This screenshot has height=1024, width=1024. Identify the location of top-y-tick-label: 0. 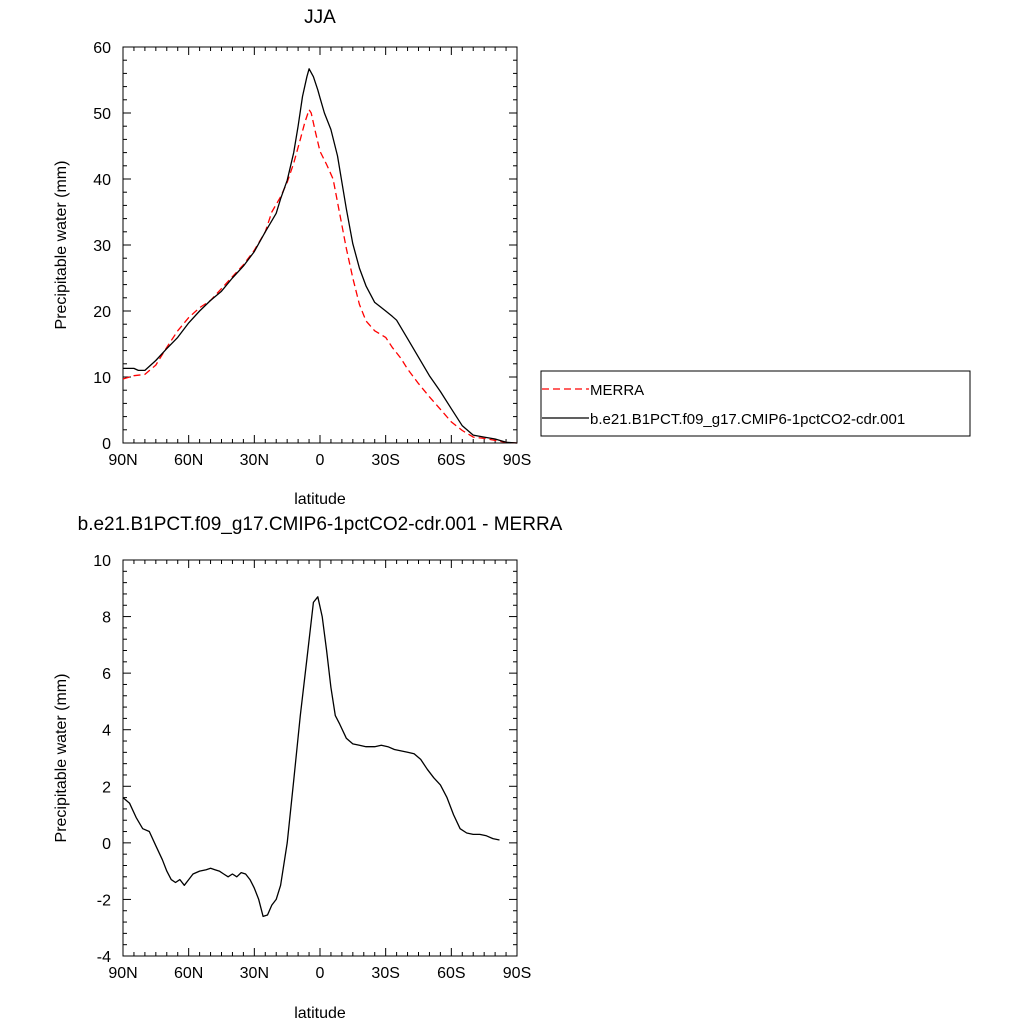
(106, 444).